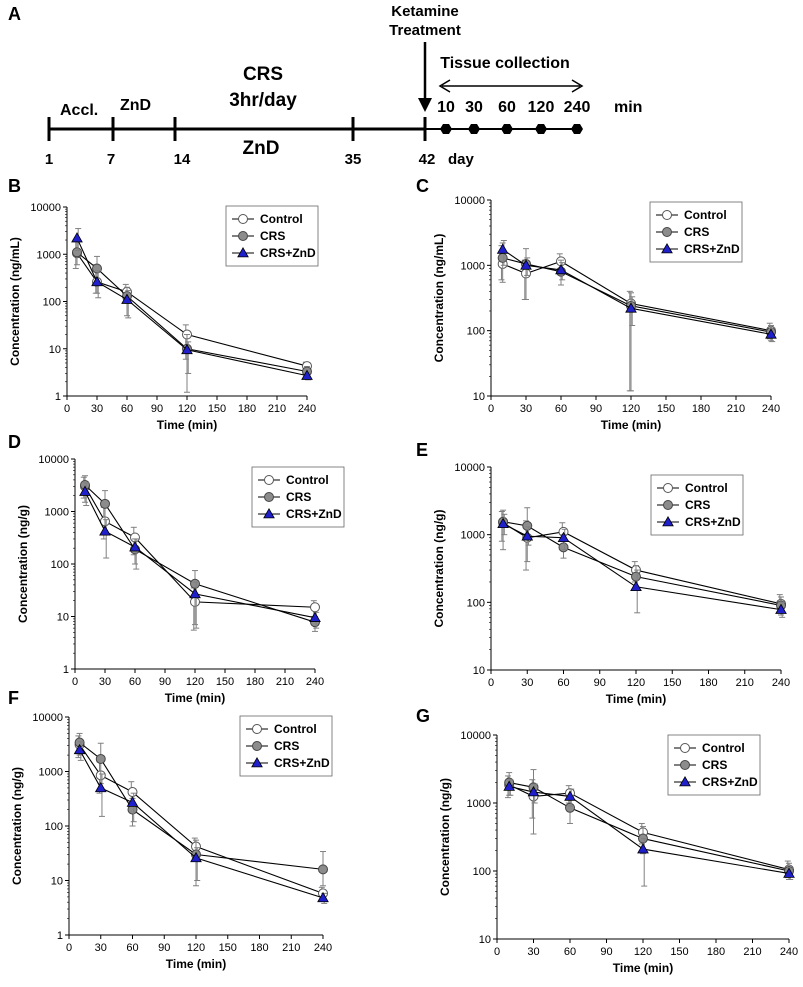  What do you see at coordinates (13, 698) in the screenshot?
I see `panel-label-f: F` at bounding box center [13, 698].